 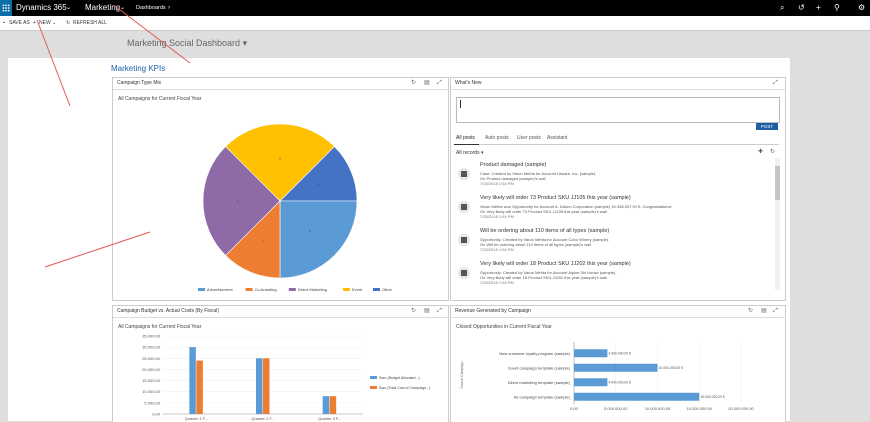 What do you see at coordinates (557, 138) in the screenshot?
I see `tab-assistant: Assistant` at bounding box center [557, 138].